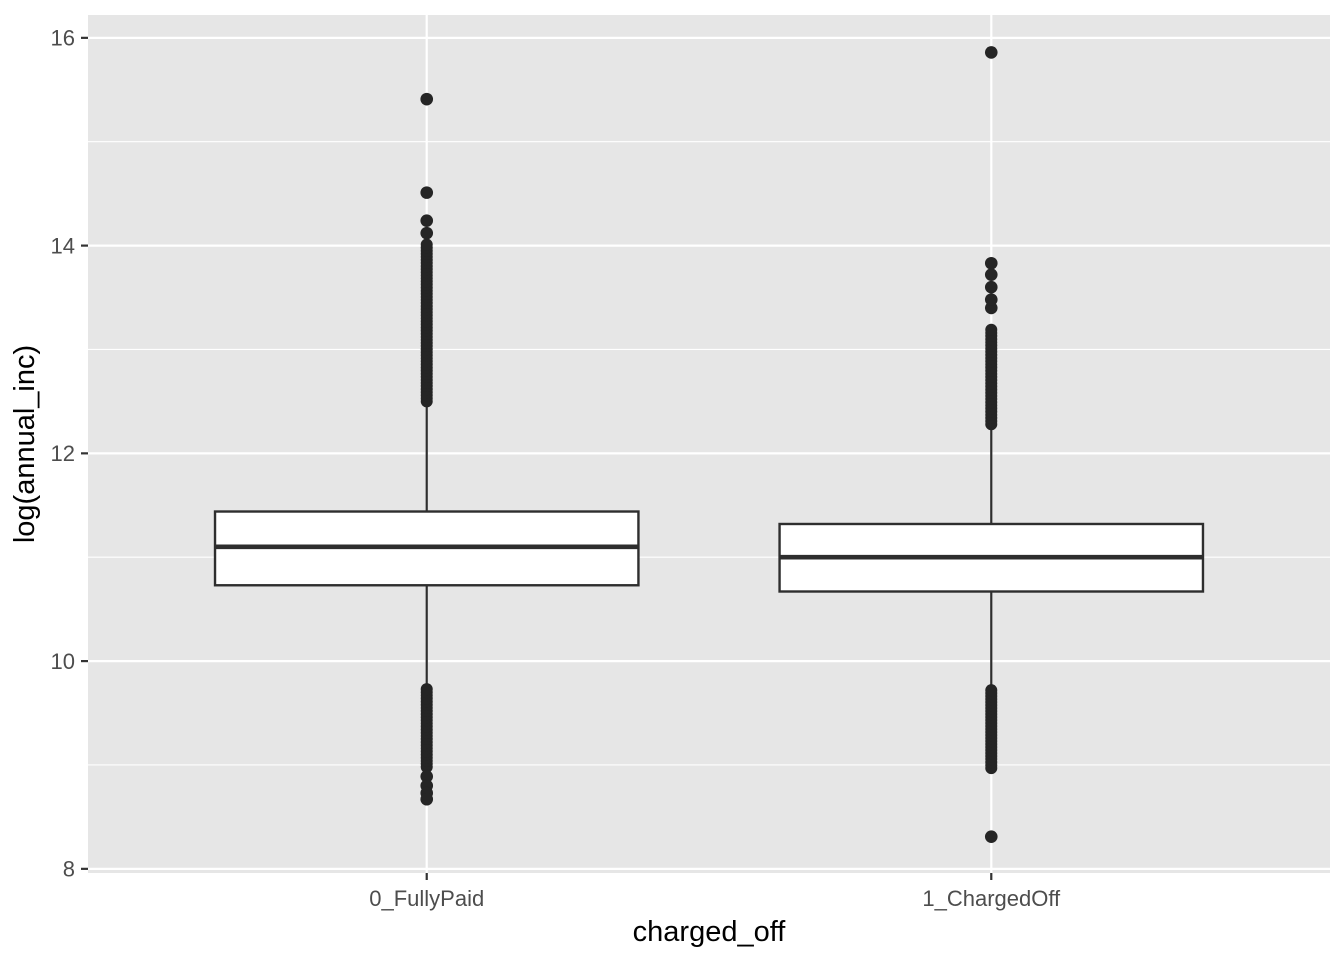 The image size is (1344, 960). I want to click on y-axis-title: log(annual_inc), so click(25, 444).